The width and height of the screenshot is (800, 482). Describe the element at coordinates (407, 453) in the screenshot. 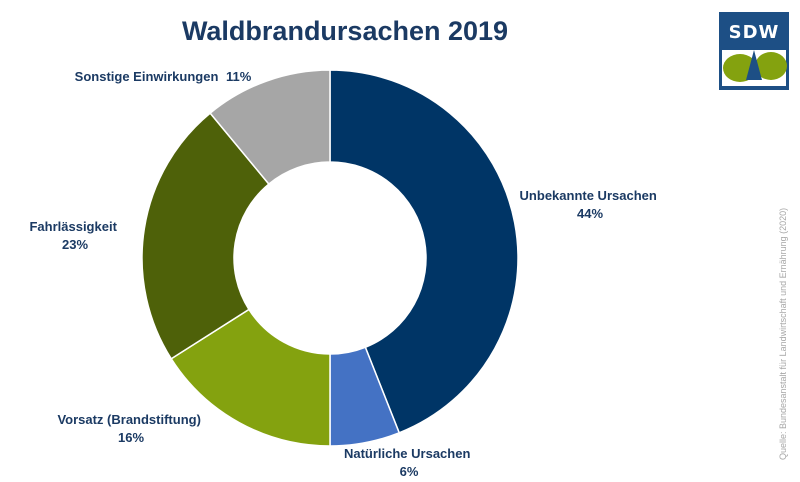

I see `label-natuerliche-name: Natürliche Ursachen` at that location.